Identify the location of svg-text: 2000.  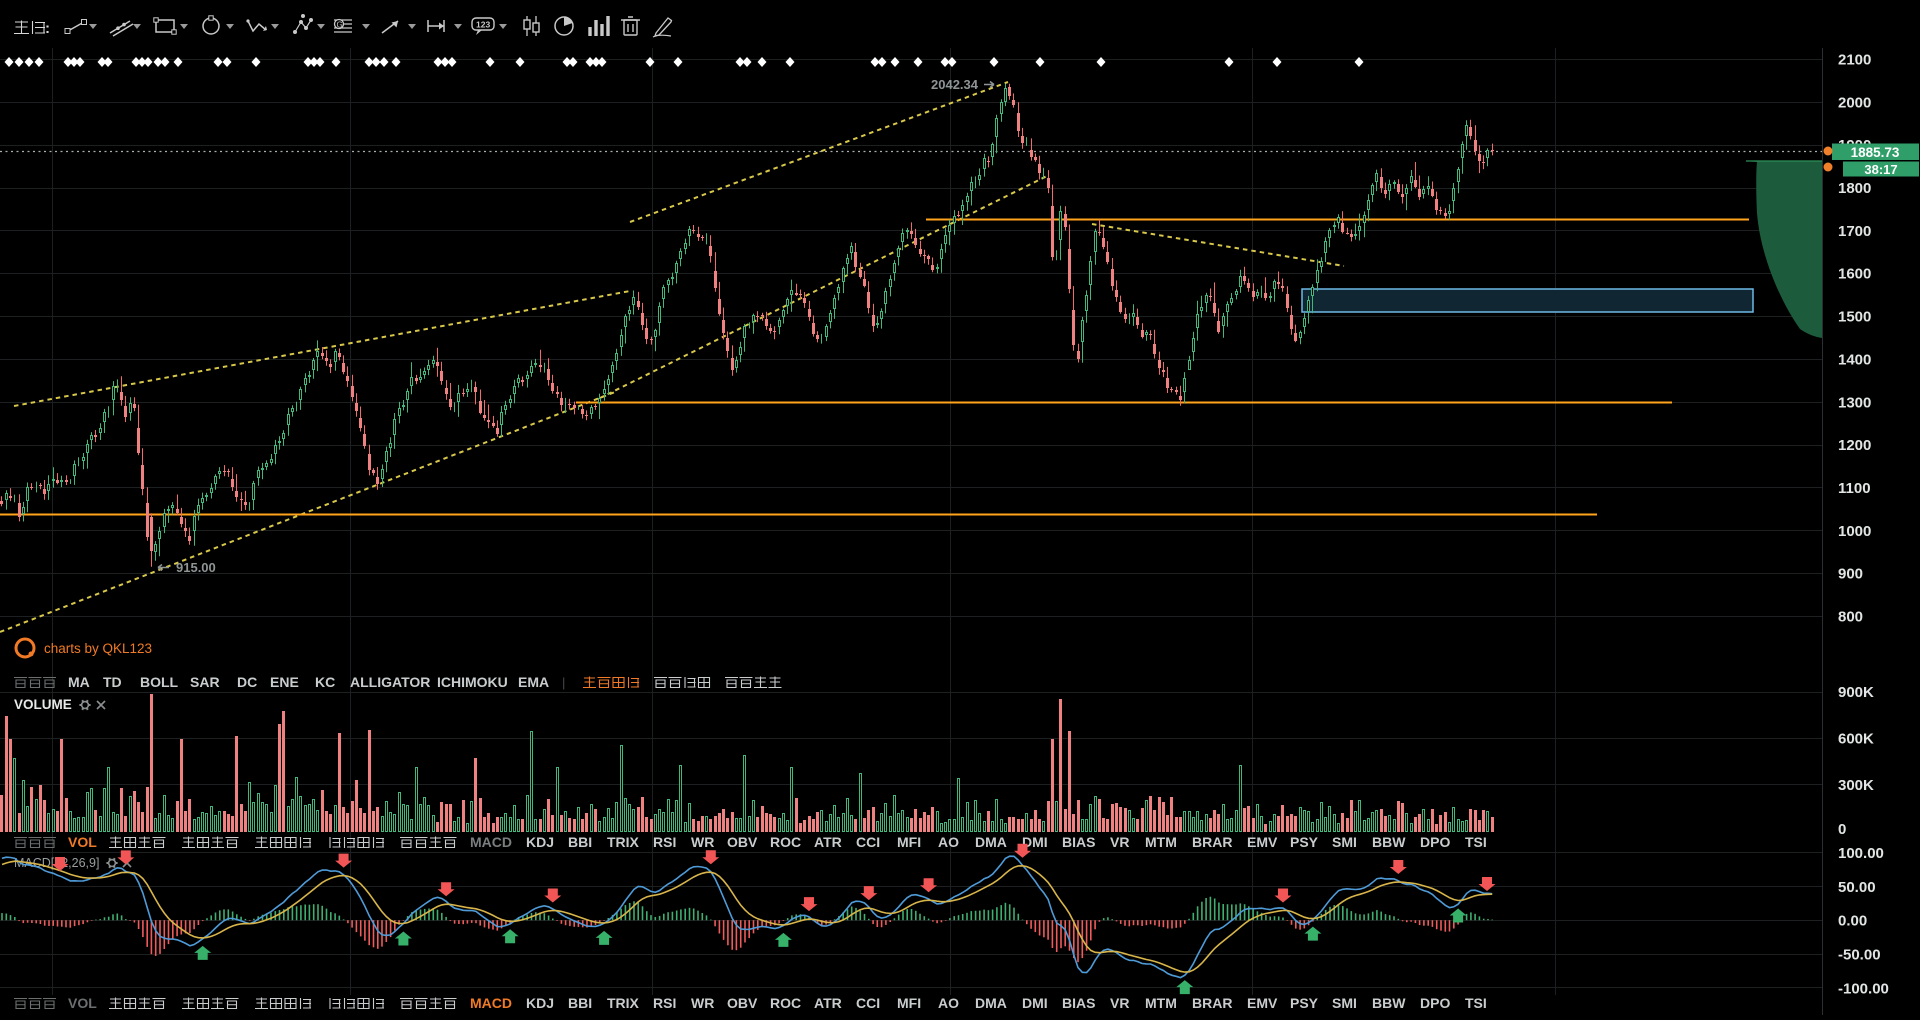
(1854, 102).